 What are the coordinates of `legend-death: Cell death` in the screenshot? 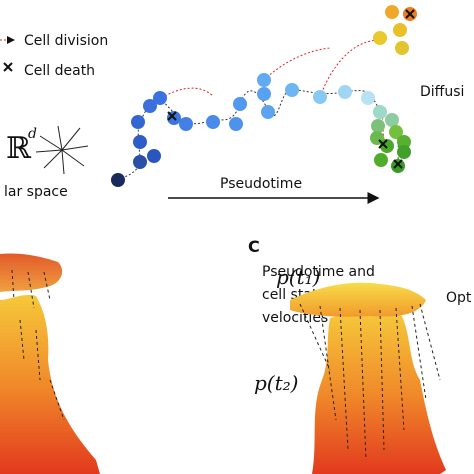 It's located at (59, 71).